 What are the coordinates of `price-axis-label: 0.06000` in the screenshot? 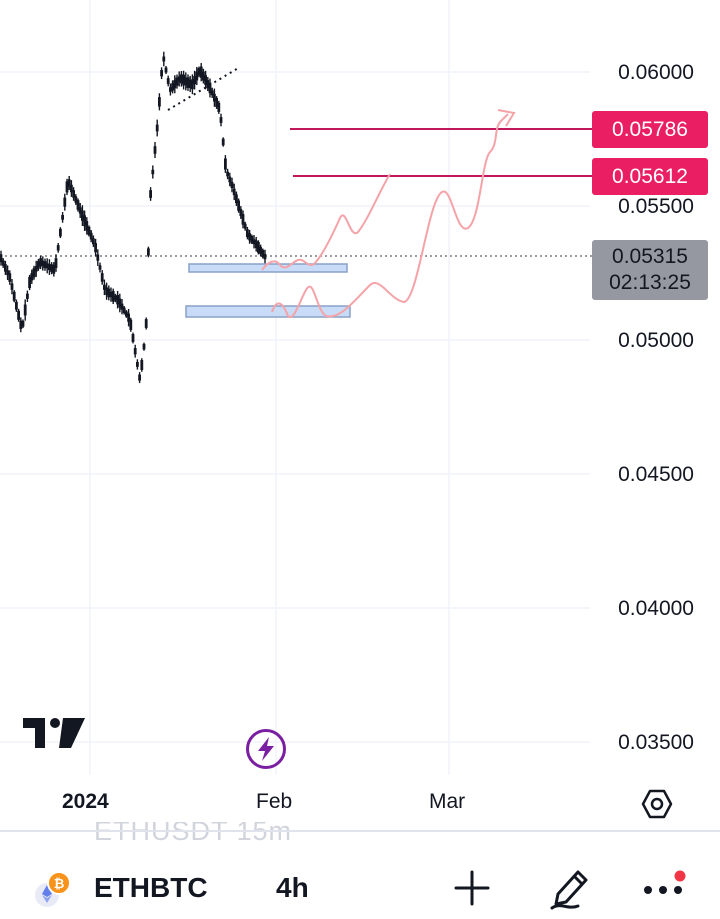 It's located at (656, 72).